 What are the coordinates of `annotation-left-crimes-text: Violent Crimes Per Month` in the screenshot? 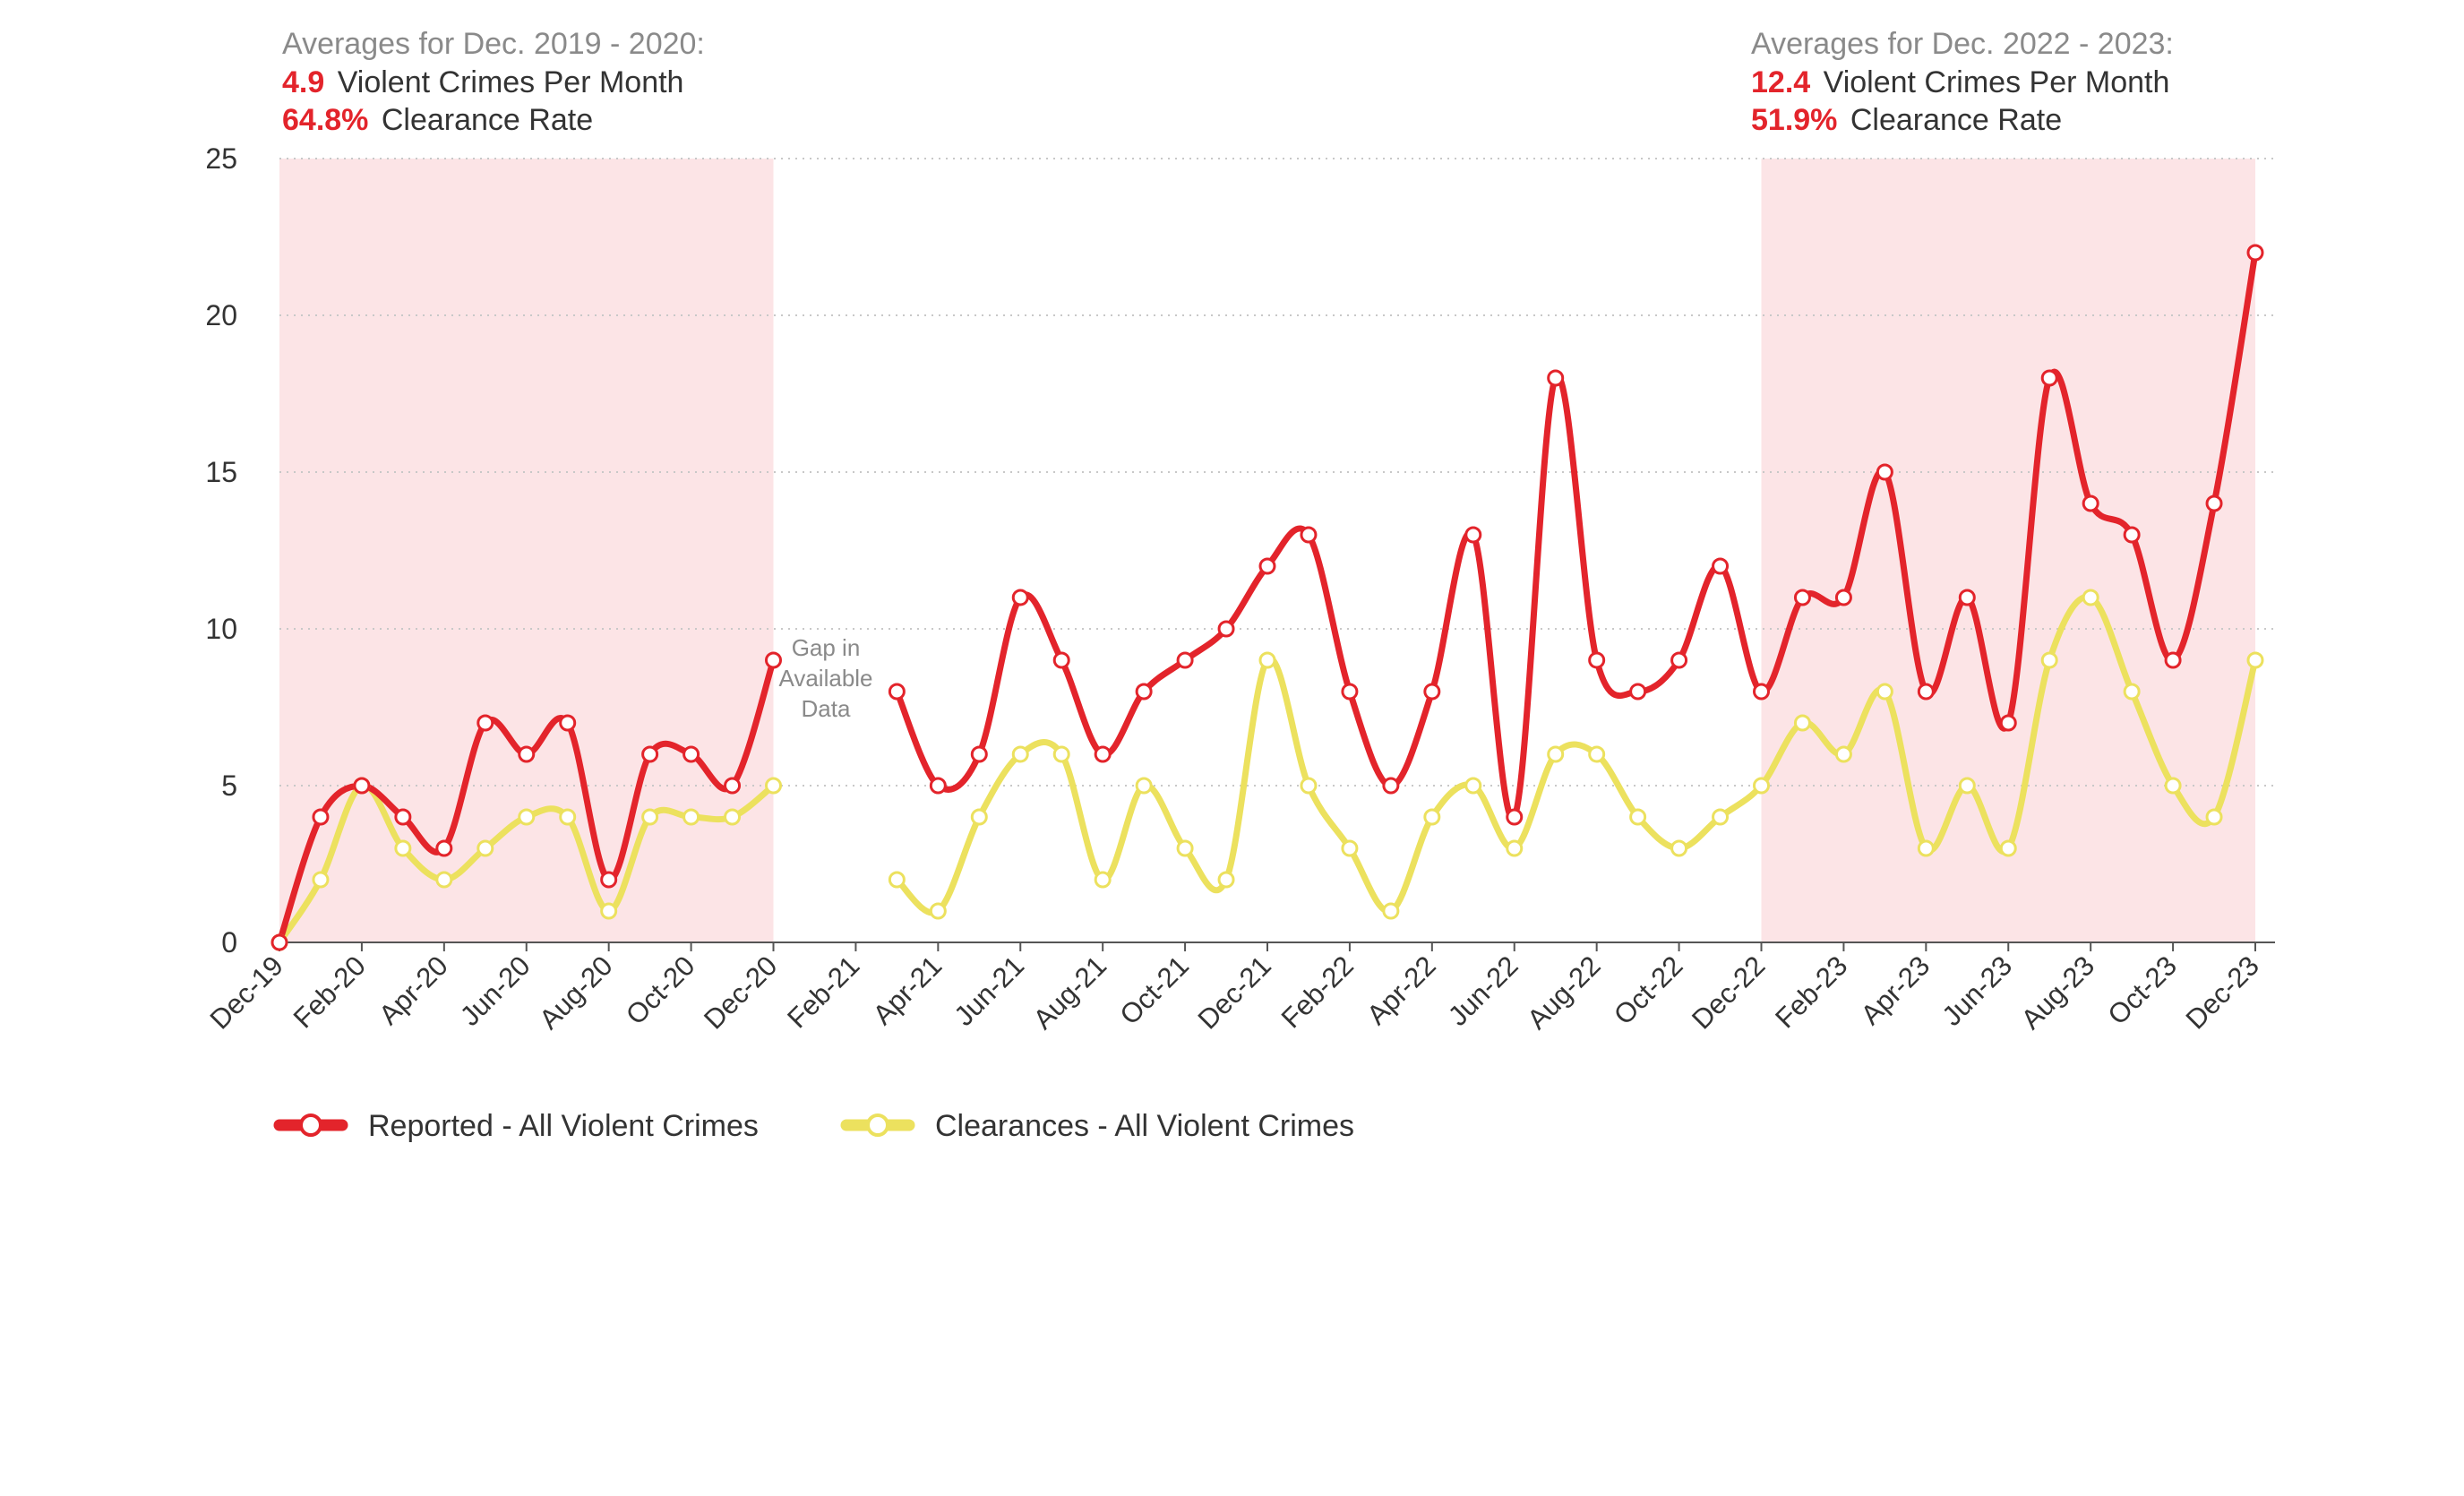 It's located at (511, 82).